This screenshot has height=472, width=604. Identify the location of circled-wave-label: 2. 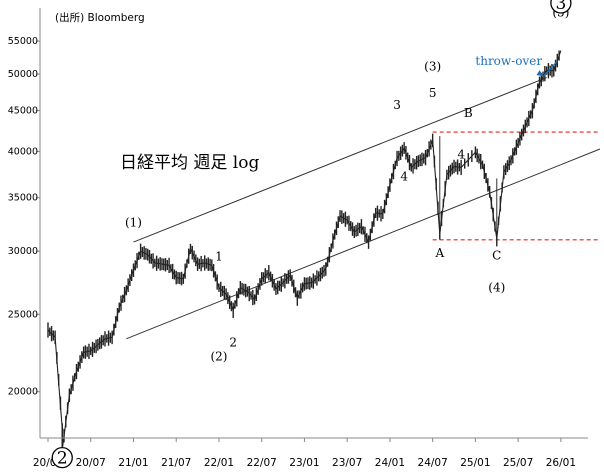
(62, 459).